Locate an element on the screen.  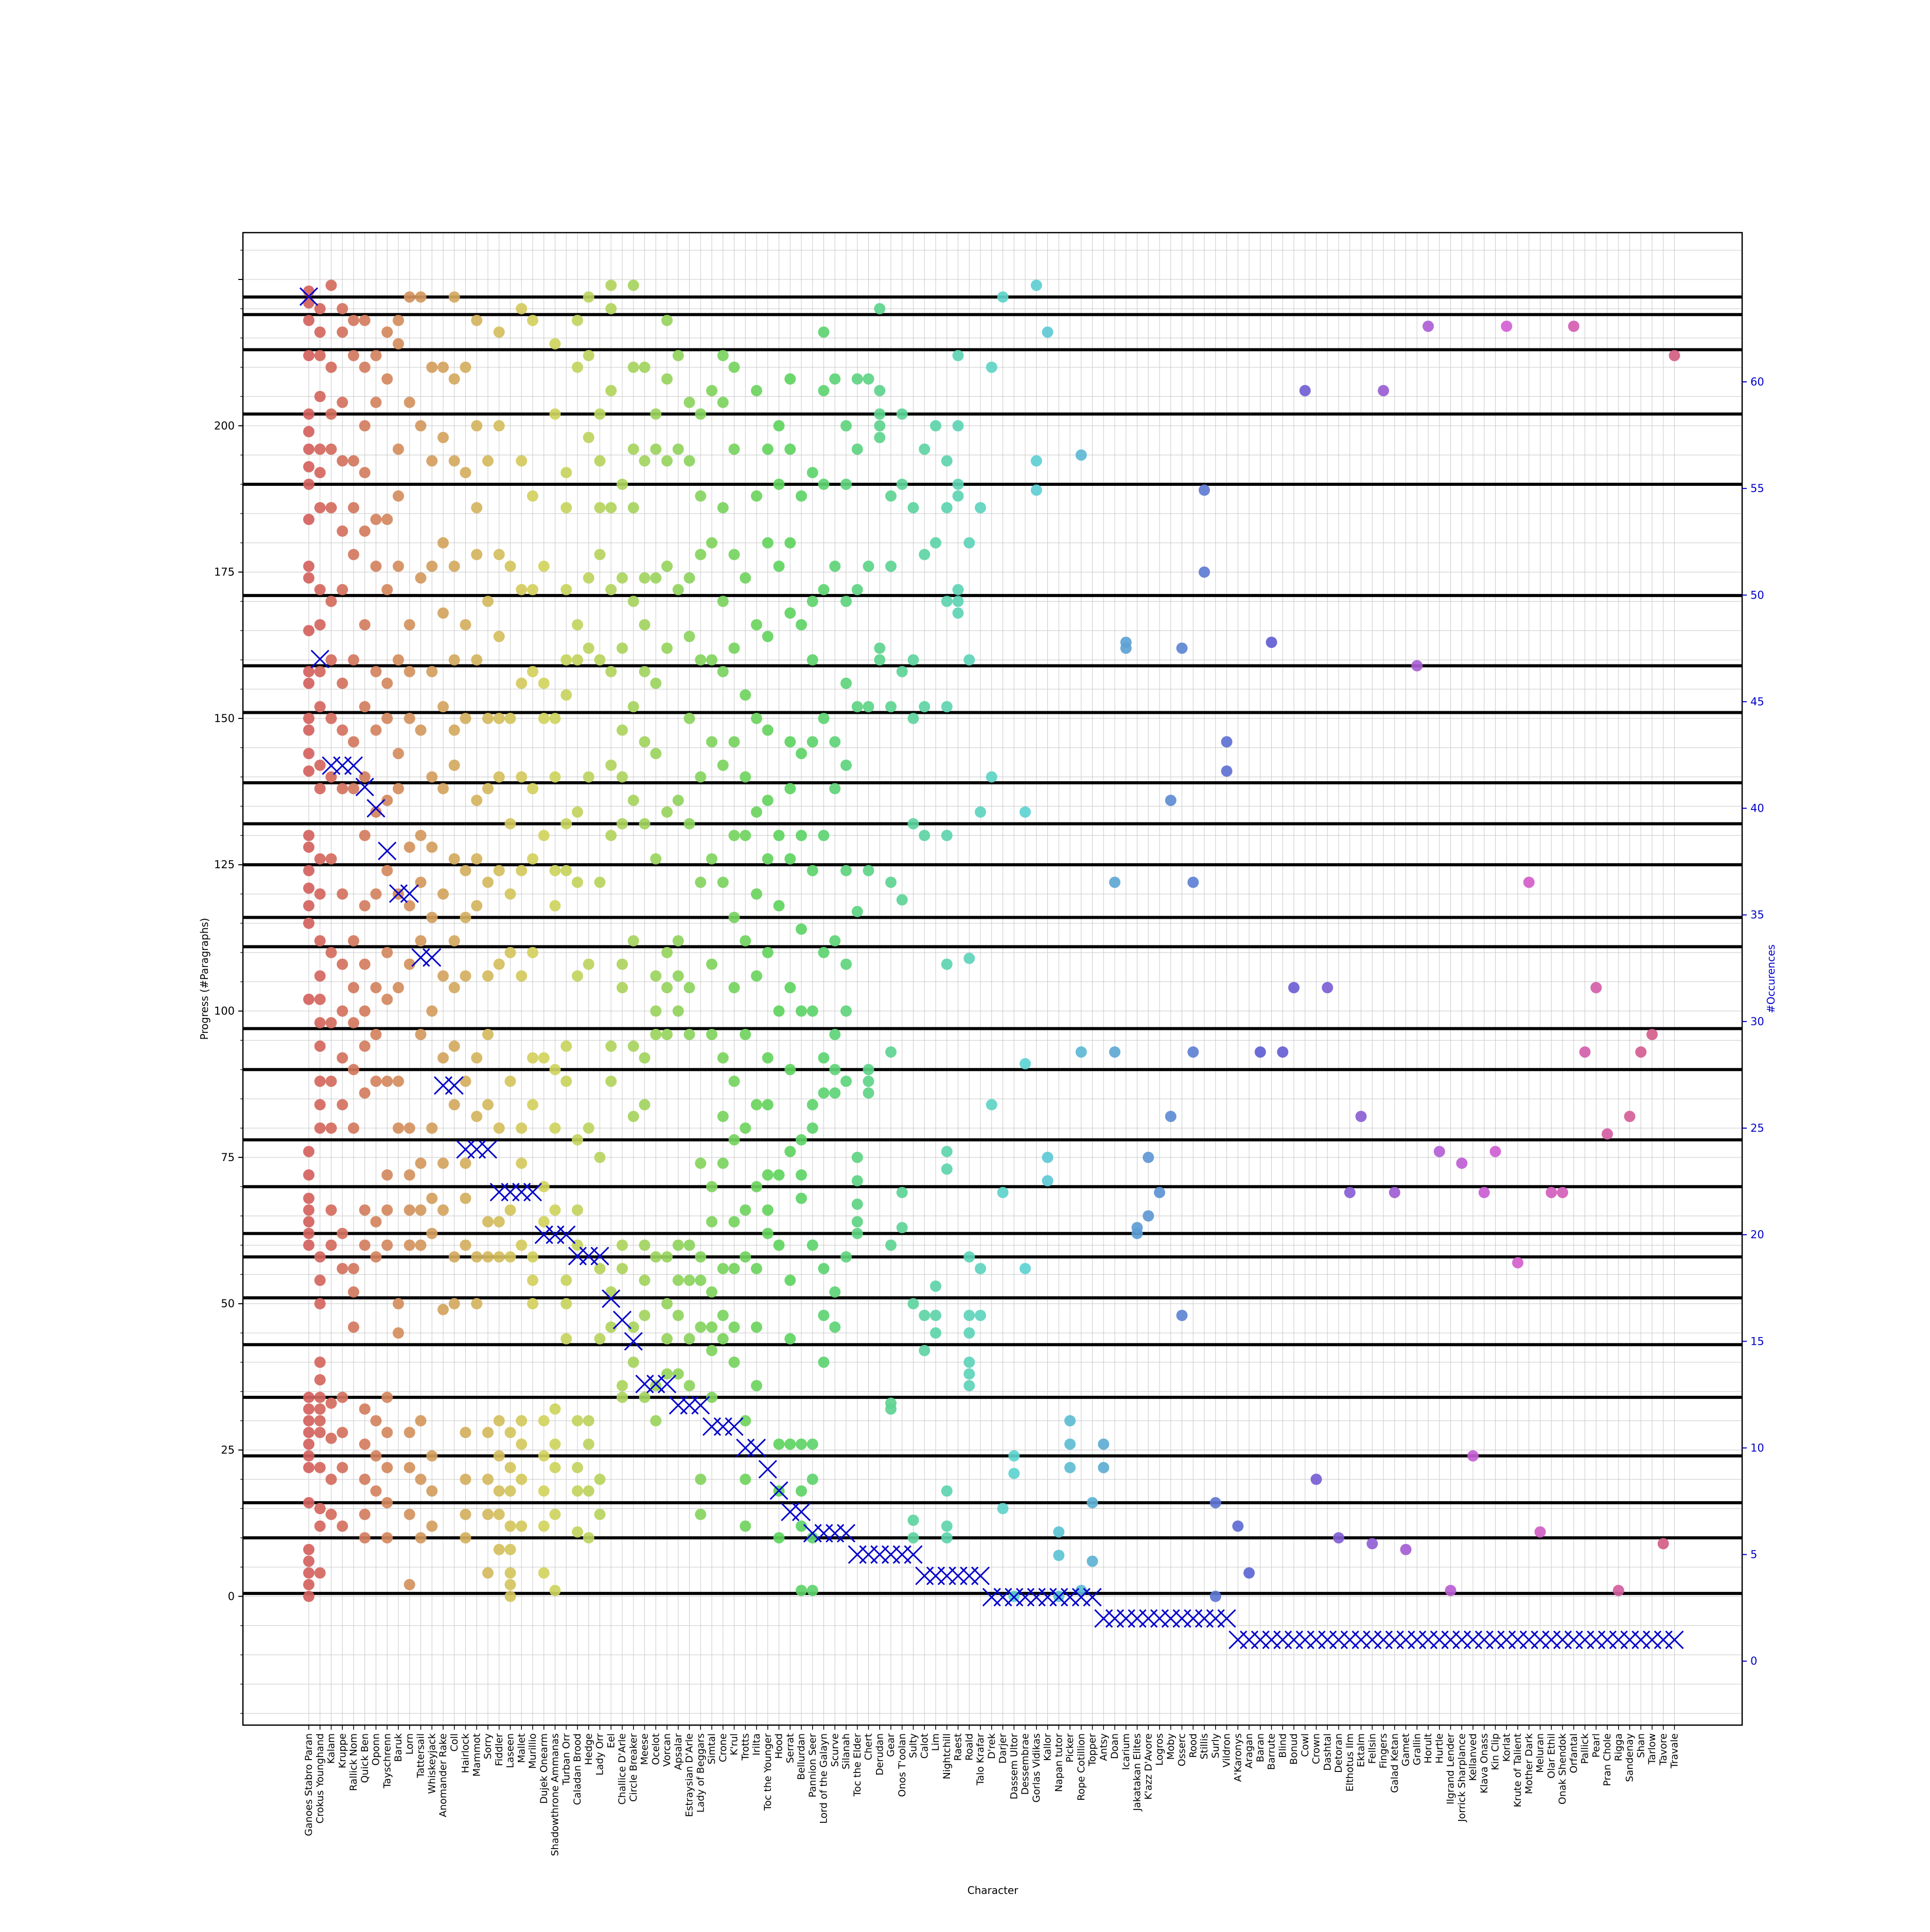
x-tick-label: Fiddler is located at coordinates (500, 1750).